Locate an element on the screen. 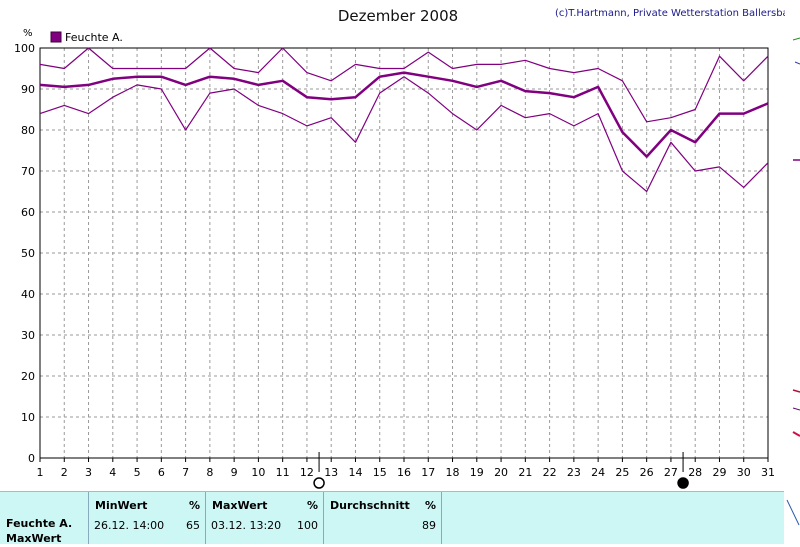 The image size is (800, 547). max-value: 100 is located at coordinates (307, 525).